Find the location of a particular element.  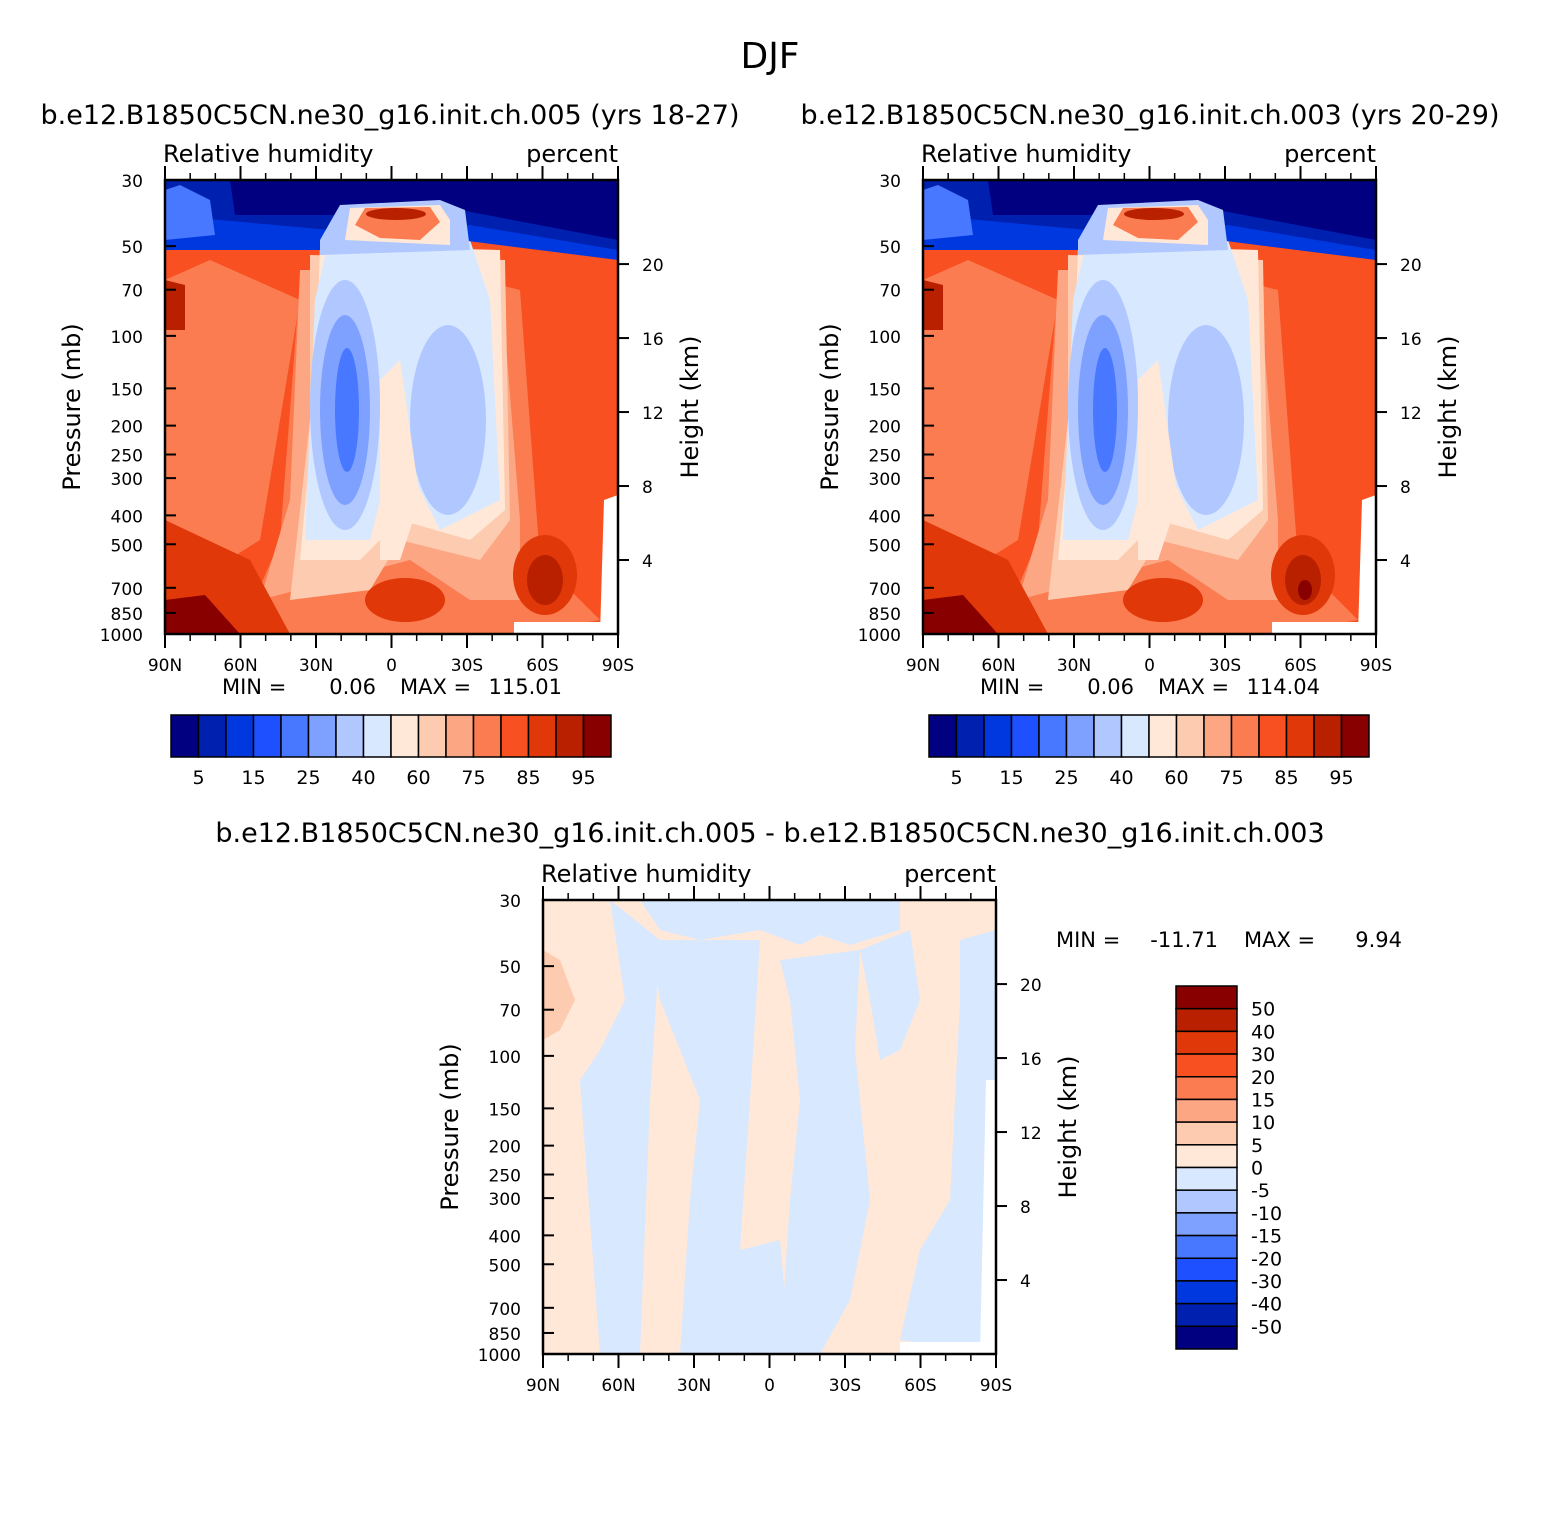

panel-2-band-85-se is located at coordinates (1337, 385).